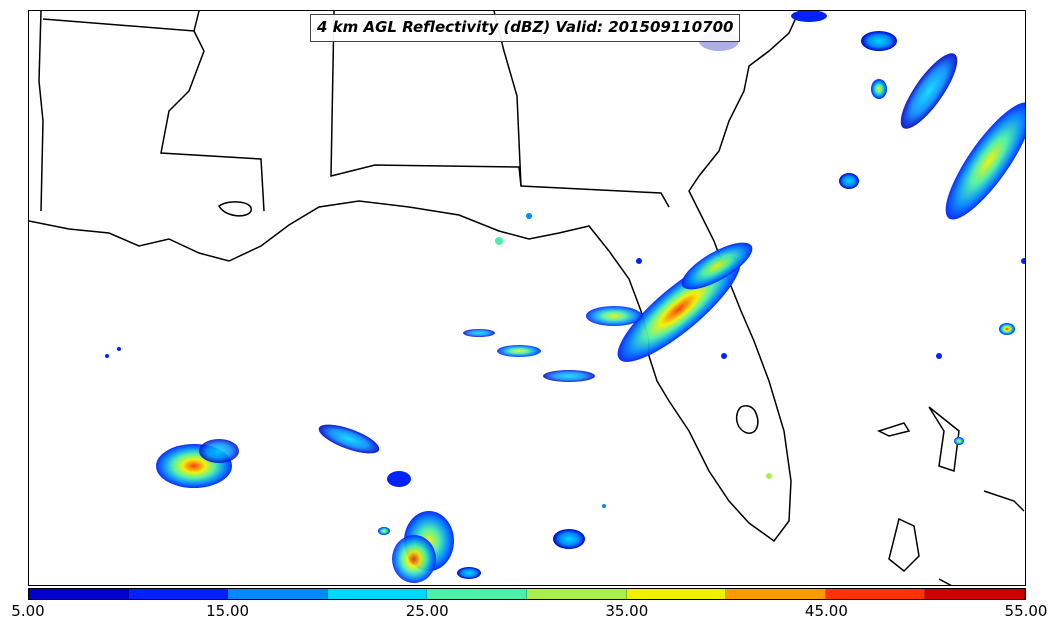  Describe the element at coordinates (1026, 611) in the screenshot. I see `colorbar-tick-label: 55.00` at that location.